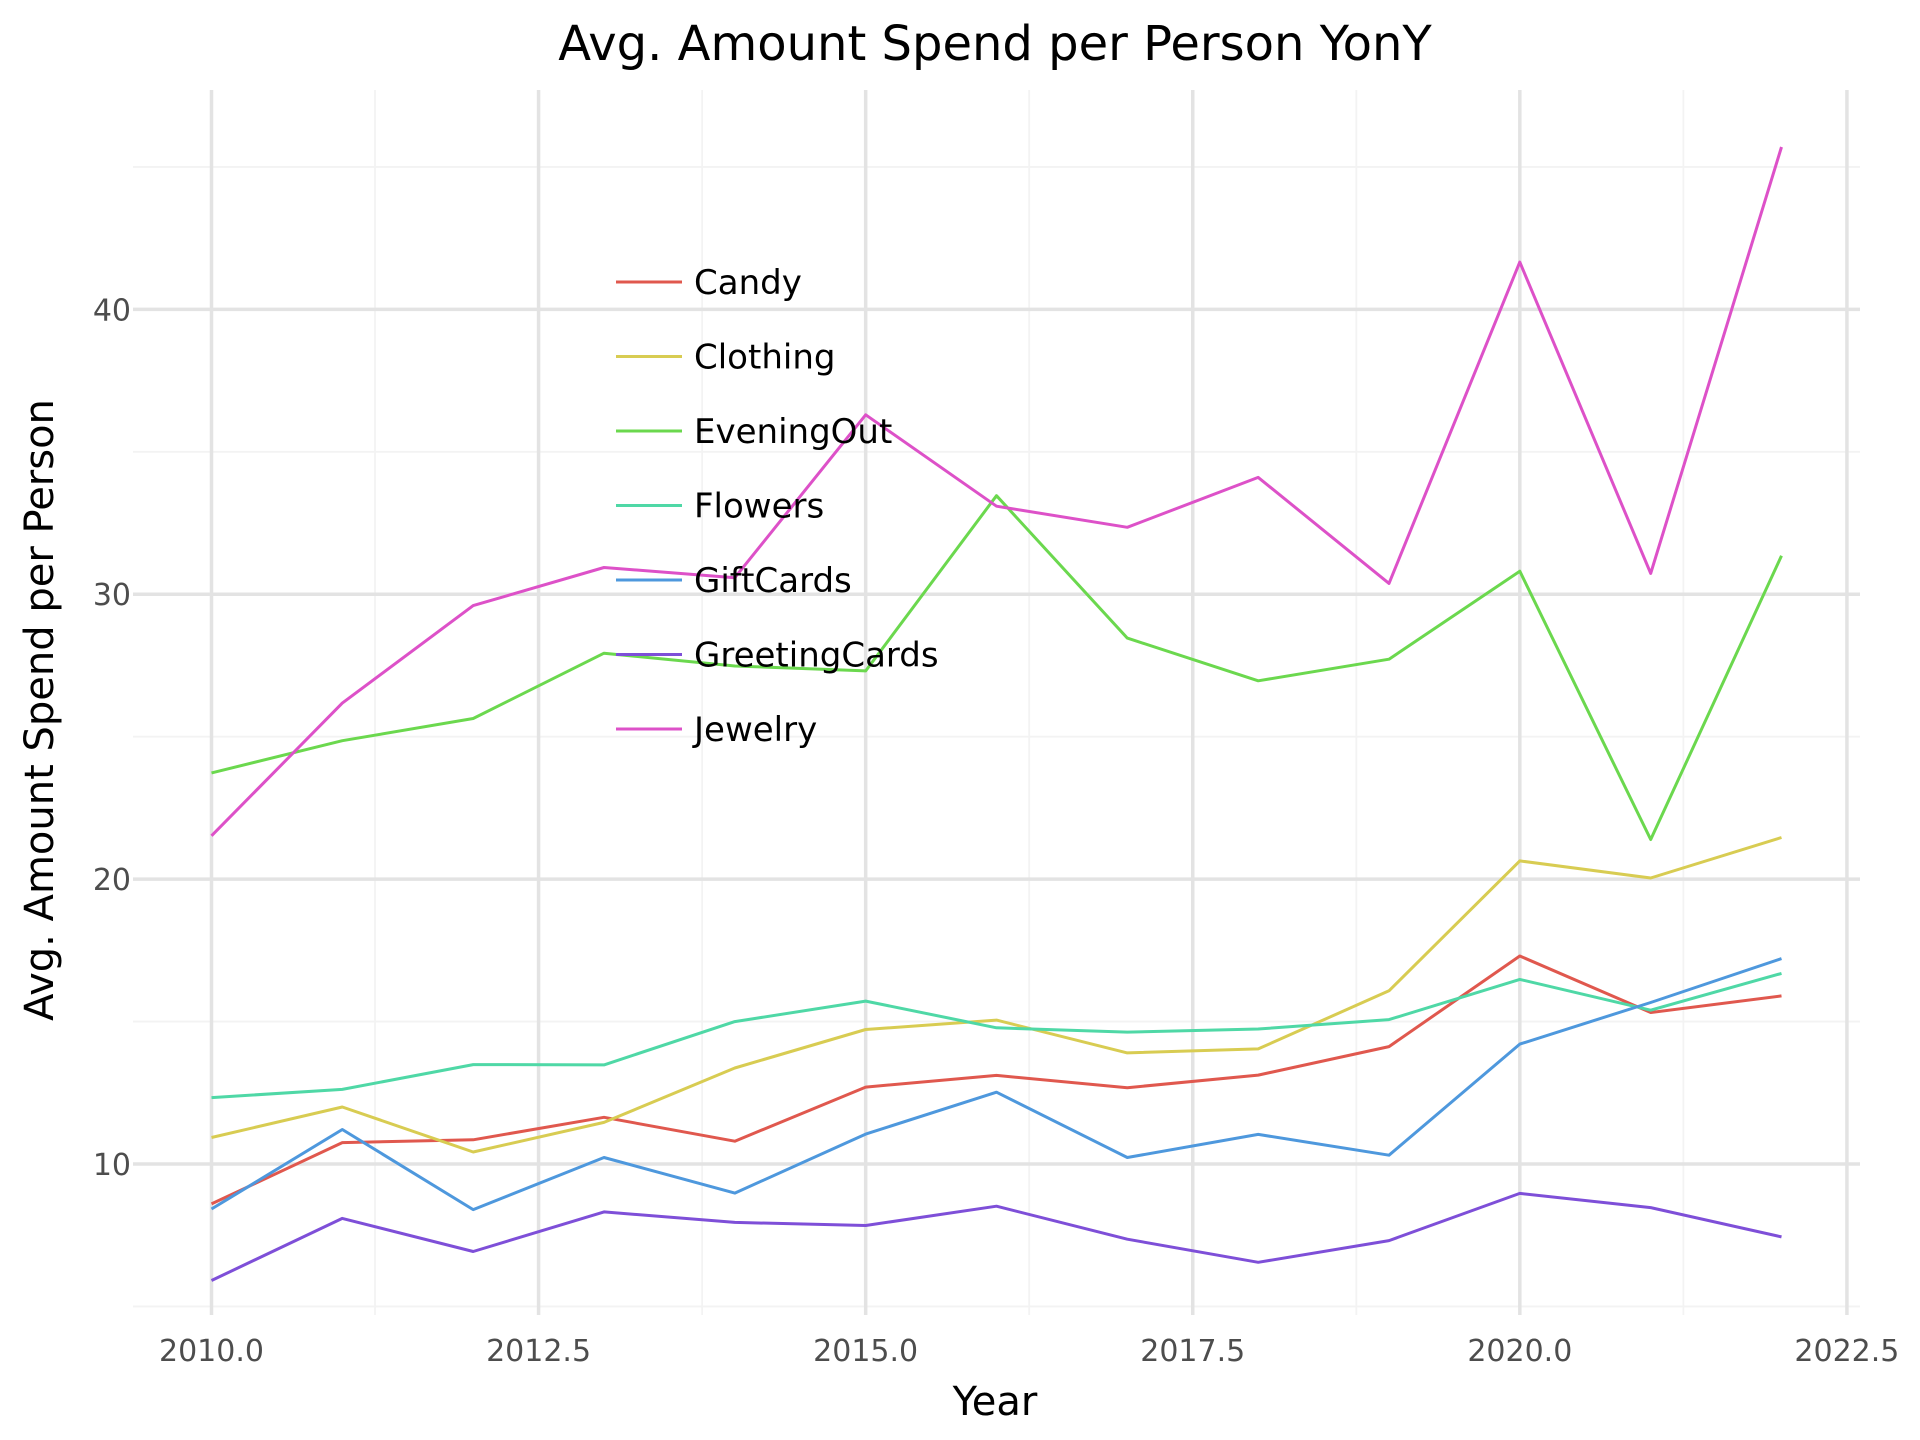 The width and height of the screenshot is (1920, 1440). What do you see at coordinates (1846, 1351) in the screenshot?
I see `x-tick-label: 2022.5` at bounding box center [1846, 1351].